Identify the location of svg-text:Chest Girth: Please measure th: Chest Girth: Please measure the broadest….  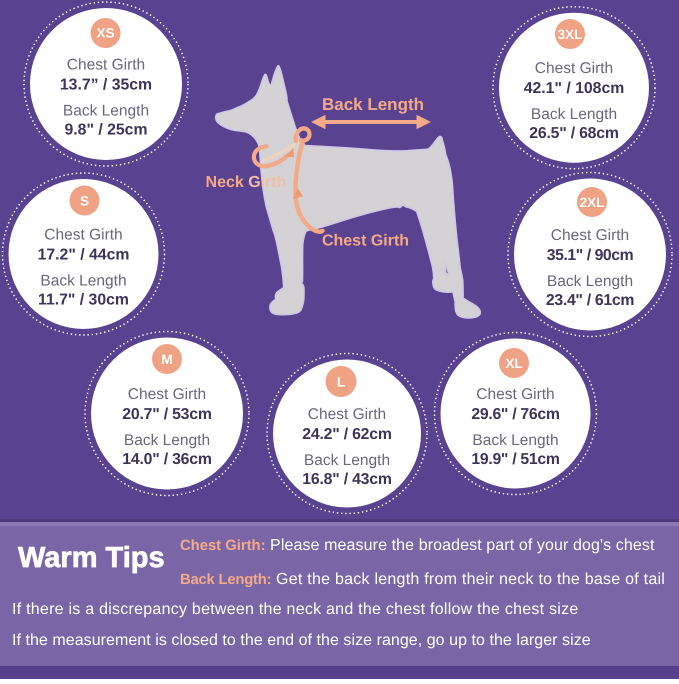
(417, 545).